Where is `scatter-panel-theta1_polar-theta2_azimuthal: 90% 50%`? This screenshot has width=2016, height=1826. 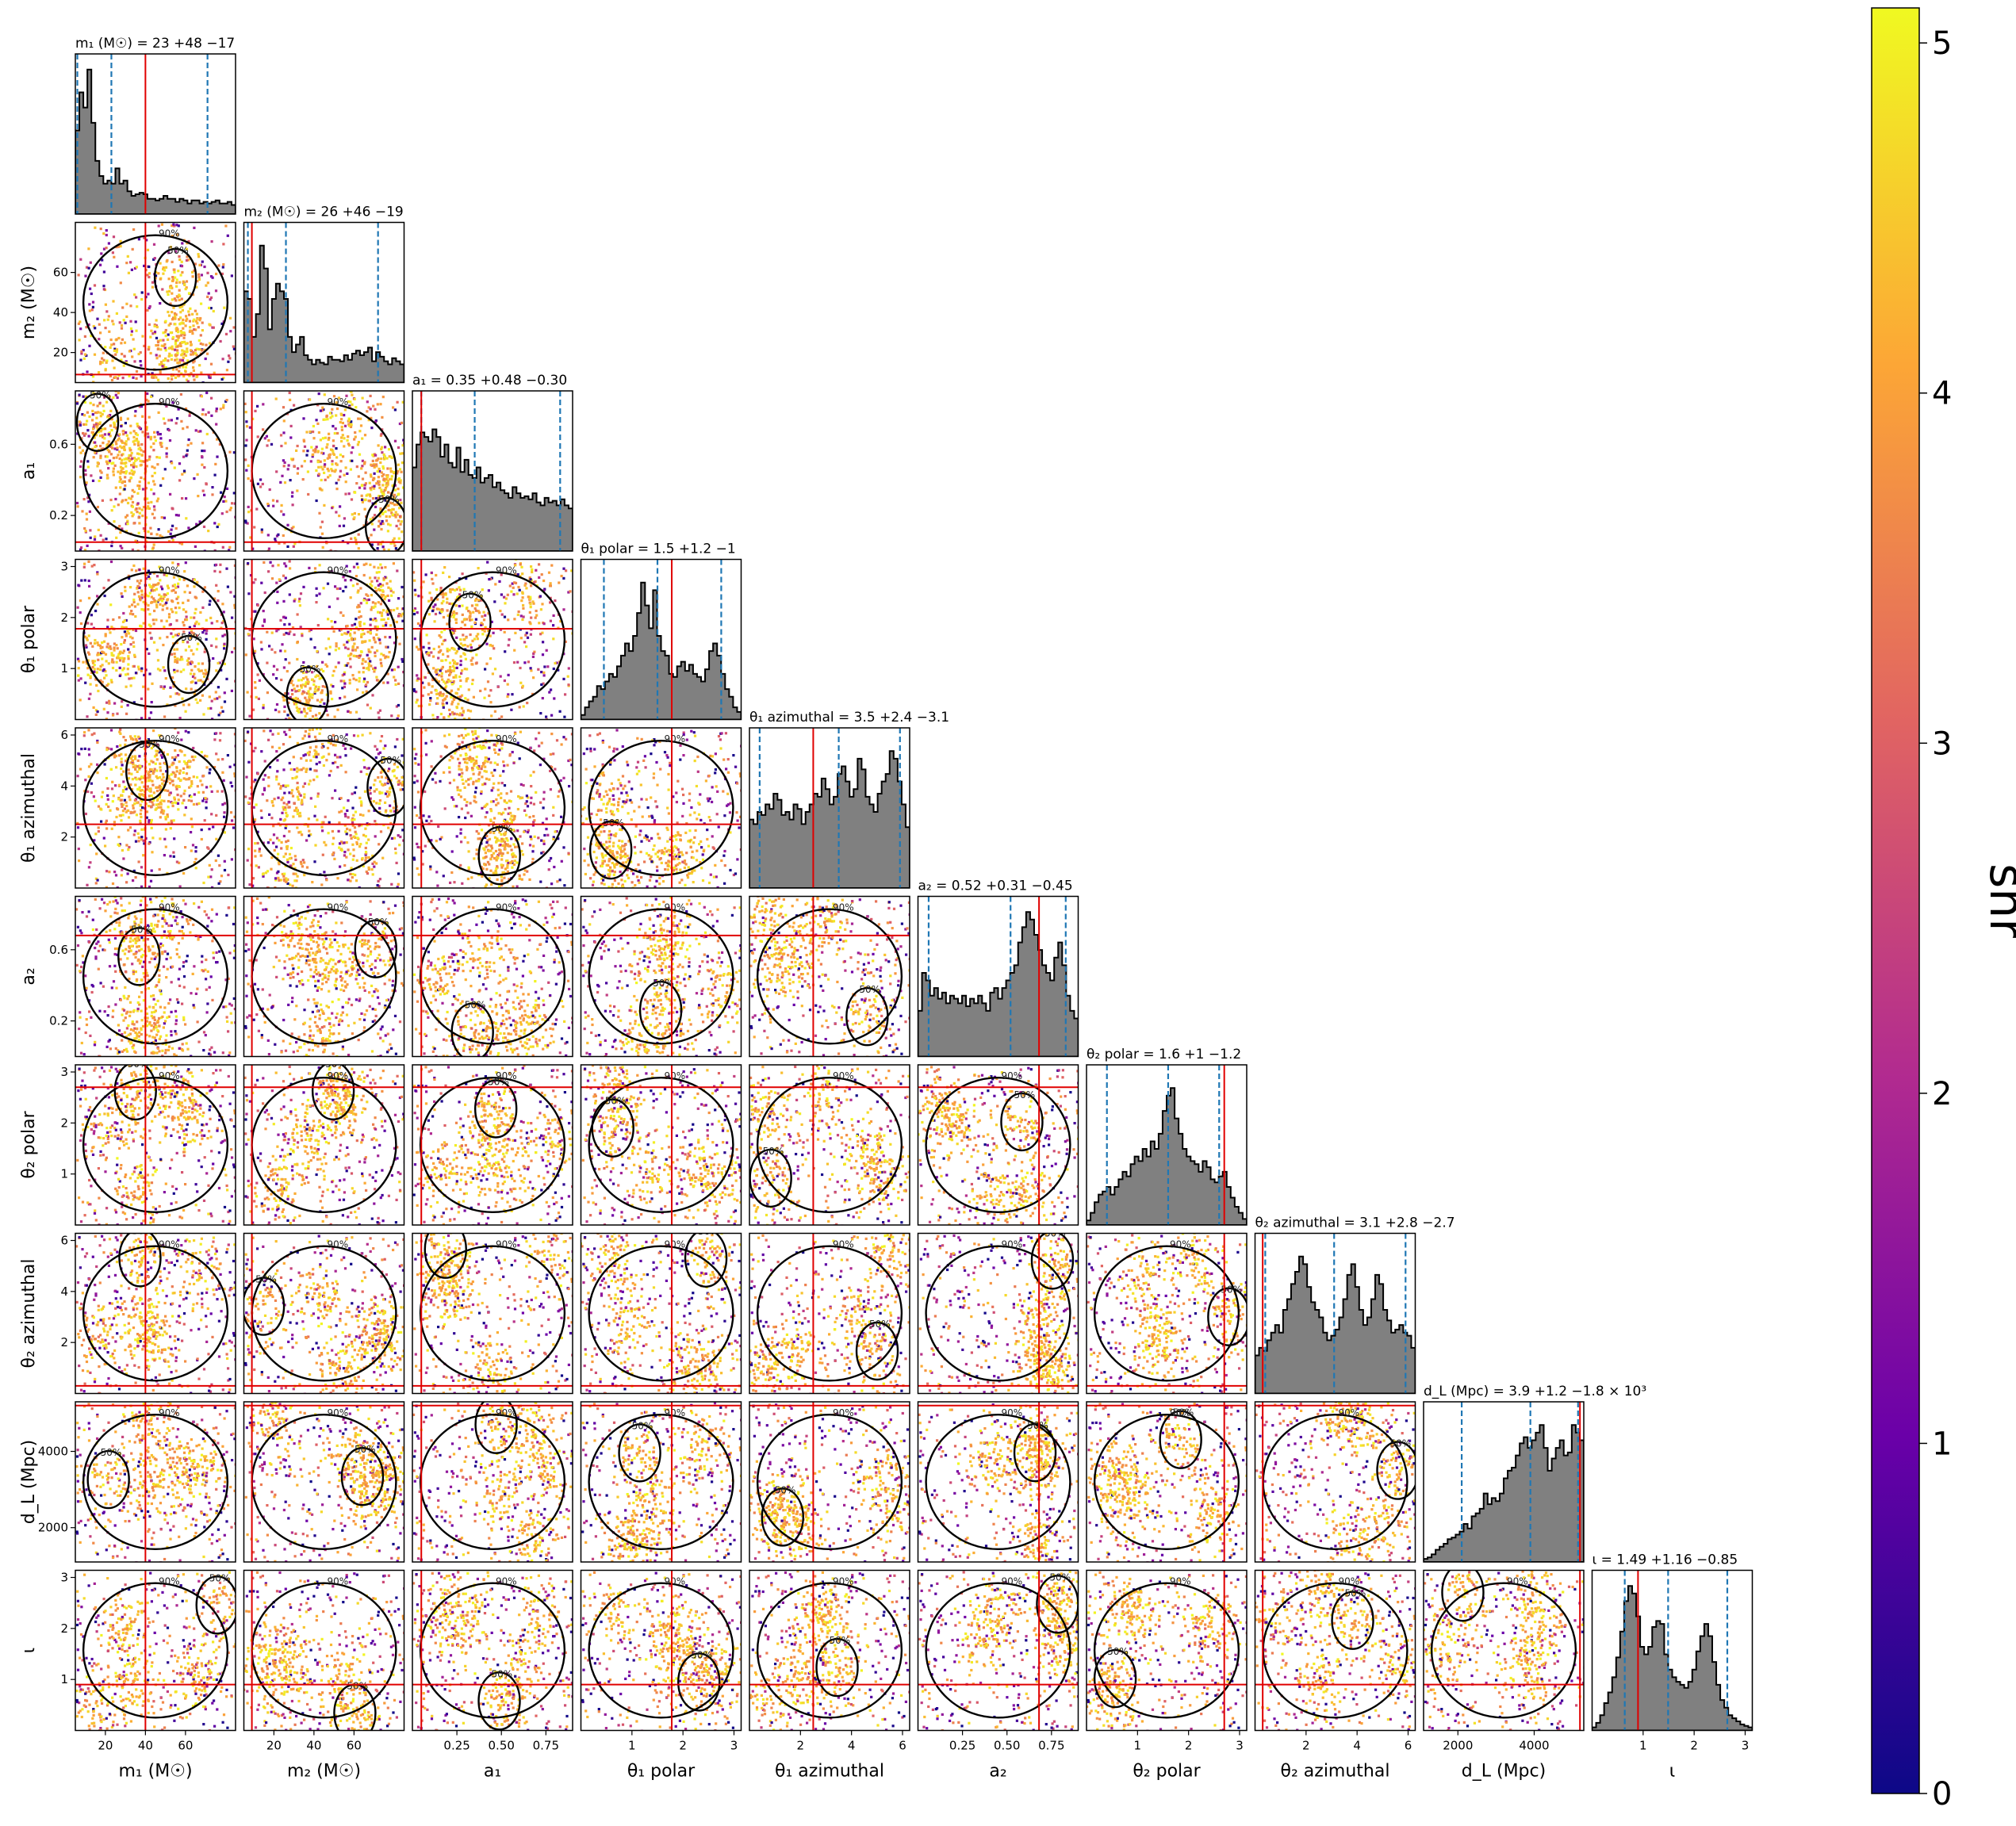
scatter-panel-theta1_polar-theta2_azimuthal: 90% 50% is located at coordinates (661, 1313).